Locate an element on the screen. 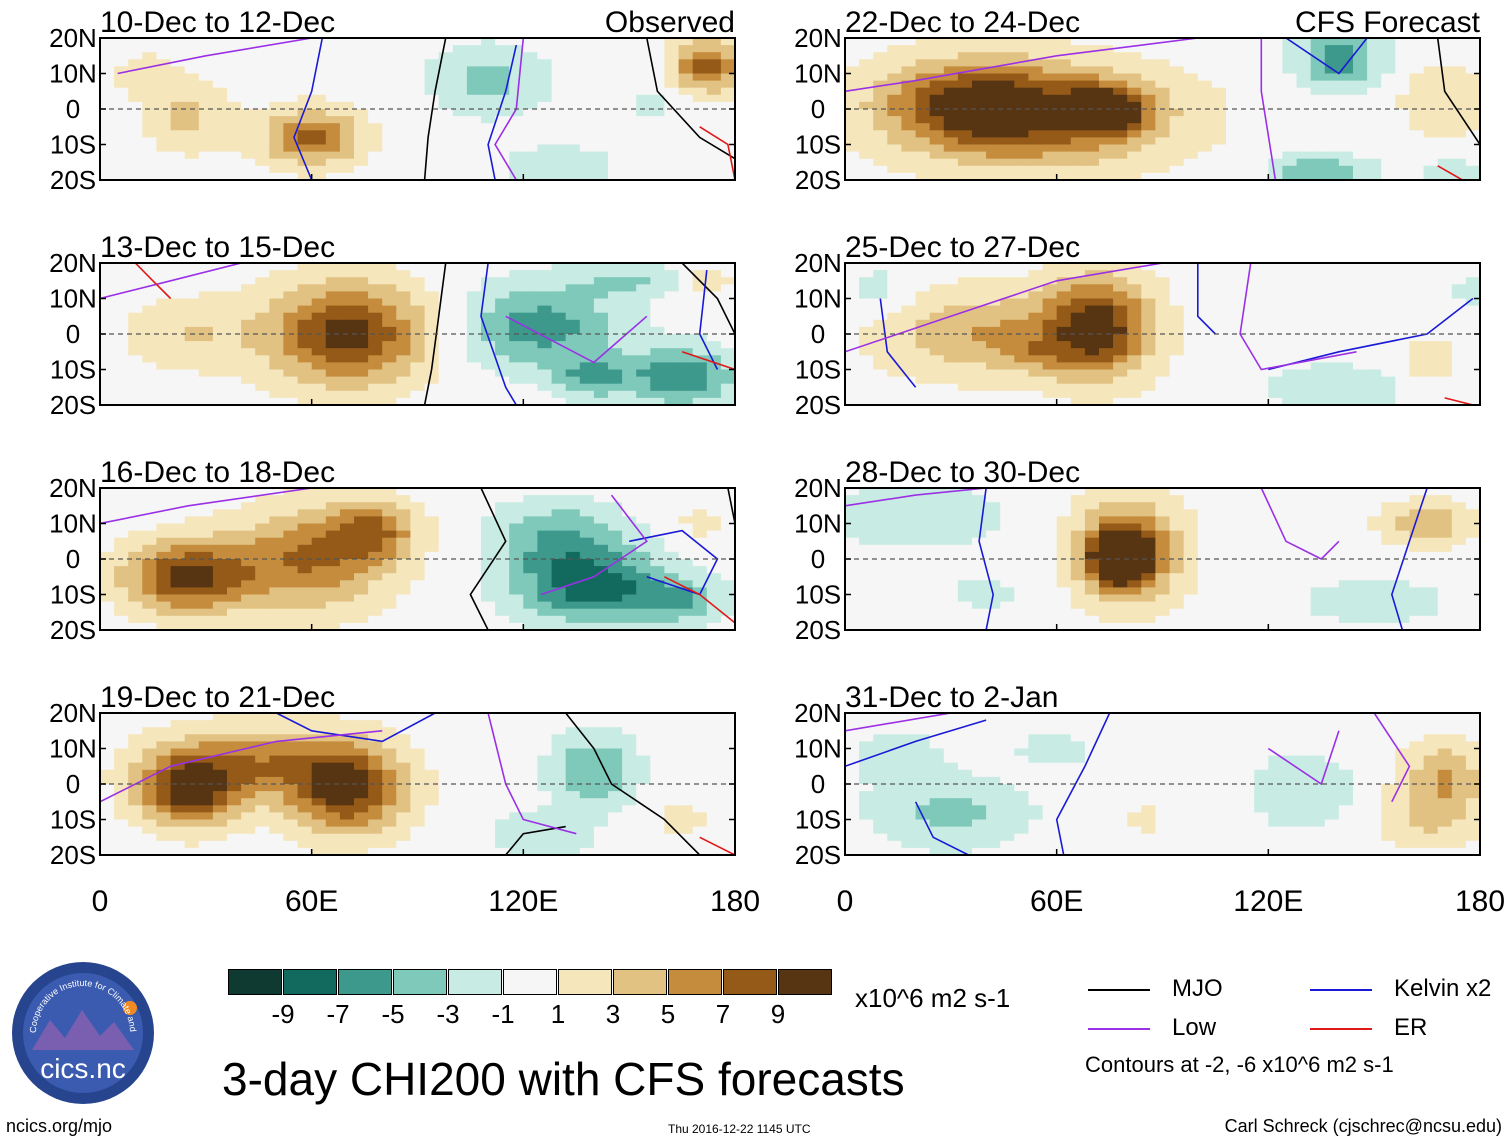 Image resolution: width=1510 pixels, height=1142 pixels. legend-mjo-label: MJO is located at coordinates (1197, 988).